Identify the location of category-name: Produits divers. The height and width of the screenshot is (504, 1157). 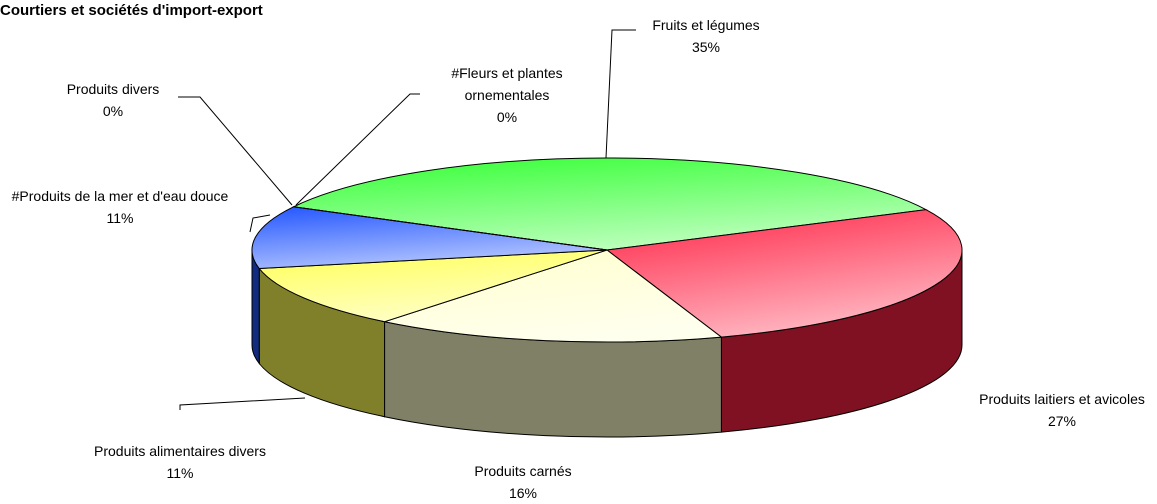
(113, 89).